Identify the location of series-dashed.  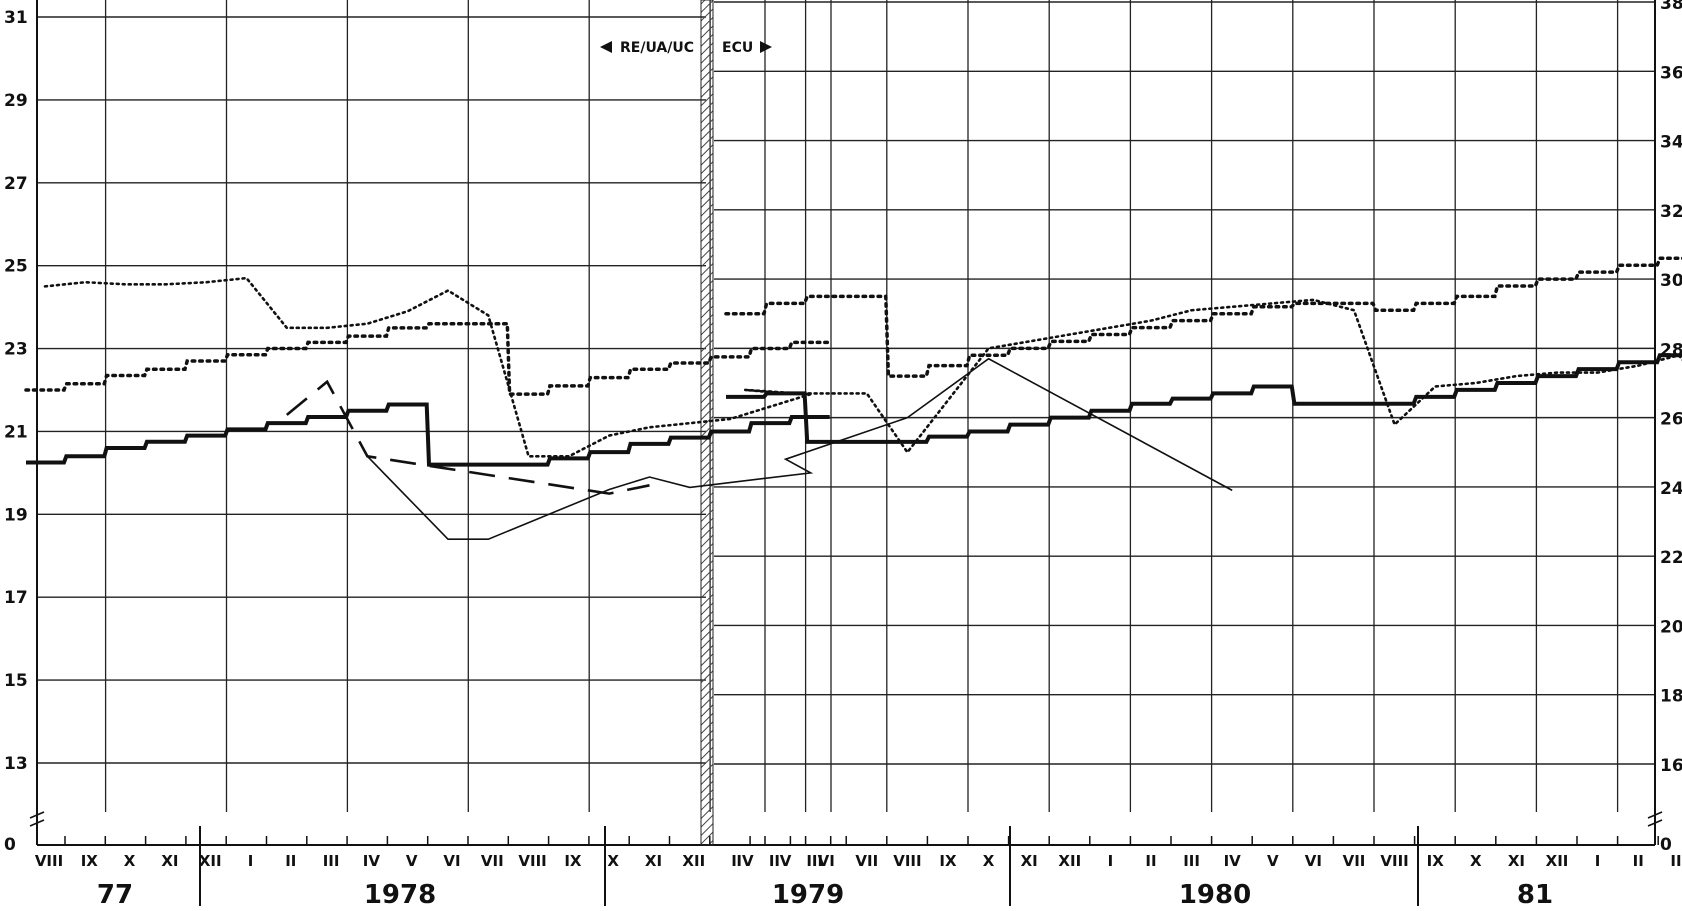
(467, 437).